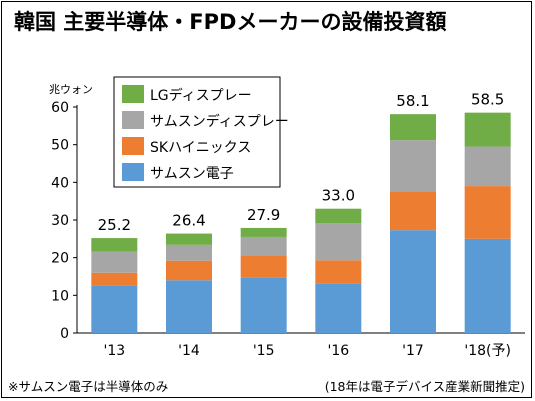 The image size is (535, 401). I want to click on y-tick-label: 60, so click(60, 108).